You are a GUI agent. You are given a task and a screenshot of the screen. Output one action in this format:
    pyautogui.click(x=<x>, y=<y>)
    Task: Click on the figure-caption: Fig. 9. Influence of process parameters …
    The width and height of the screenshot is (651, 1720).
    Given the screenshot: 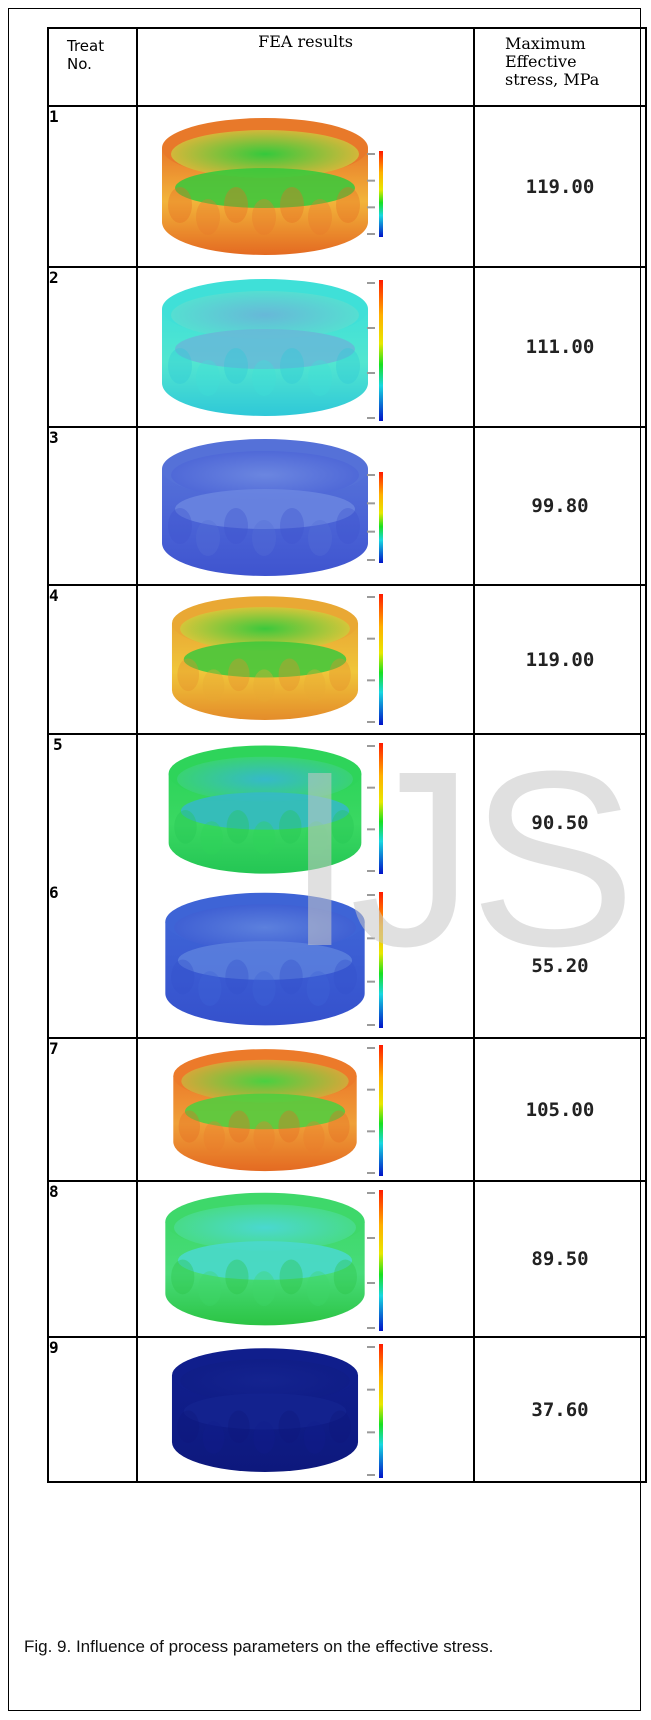 What is the action you would take?
    pyautogui.click(x=259, y=1646)
    